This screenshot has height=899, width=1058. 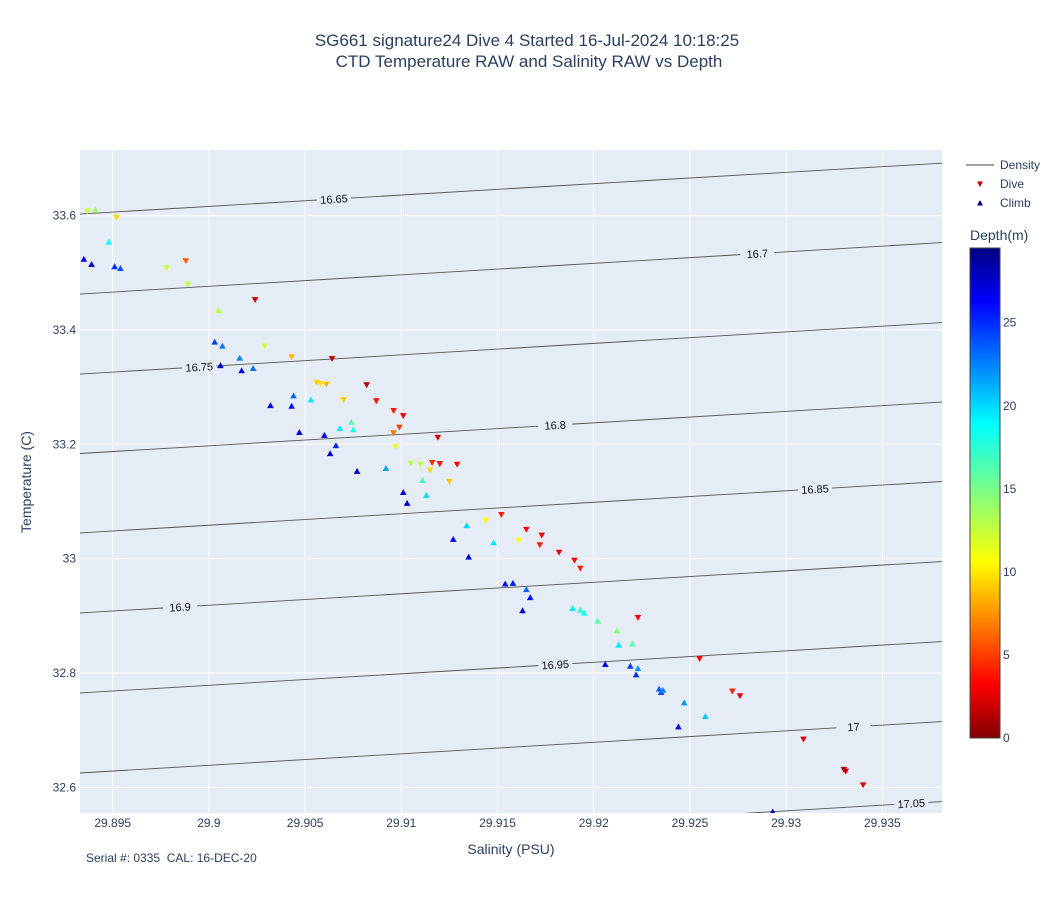 I want to click on legend-climb-swatch, so click(x=980, y=203).